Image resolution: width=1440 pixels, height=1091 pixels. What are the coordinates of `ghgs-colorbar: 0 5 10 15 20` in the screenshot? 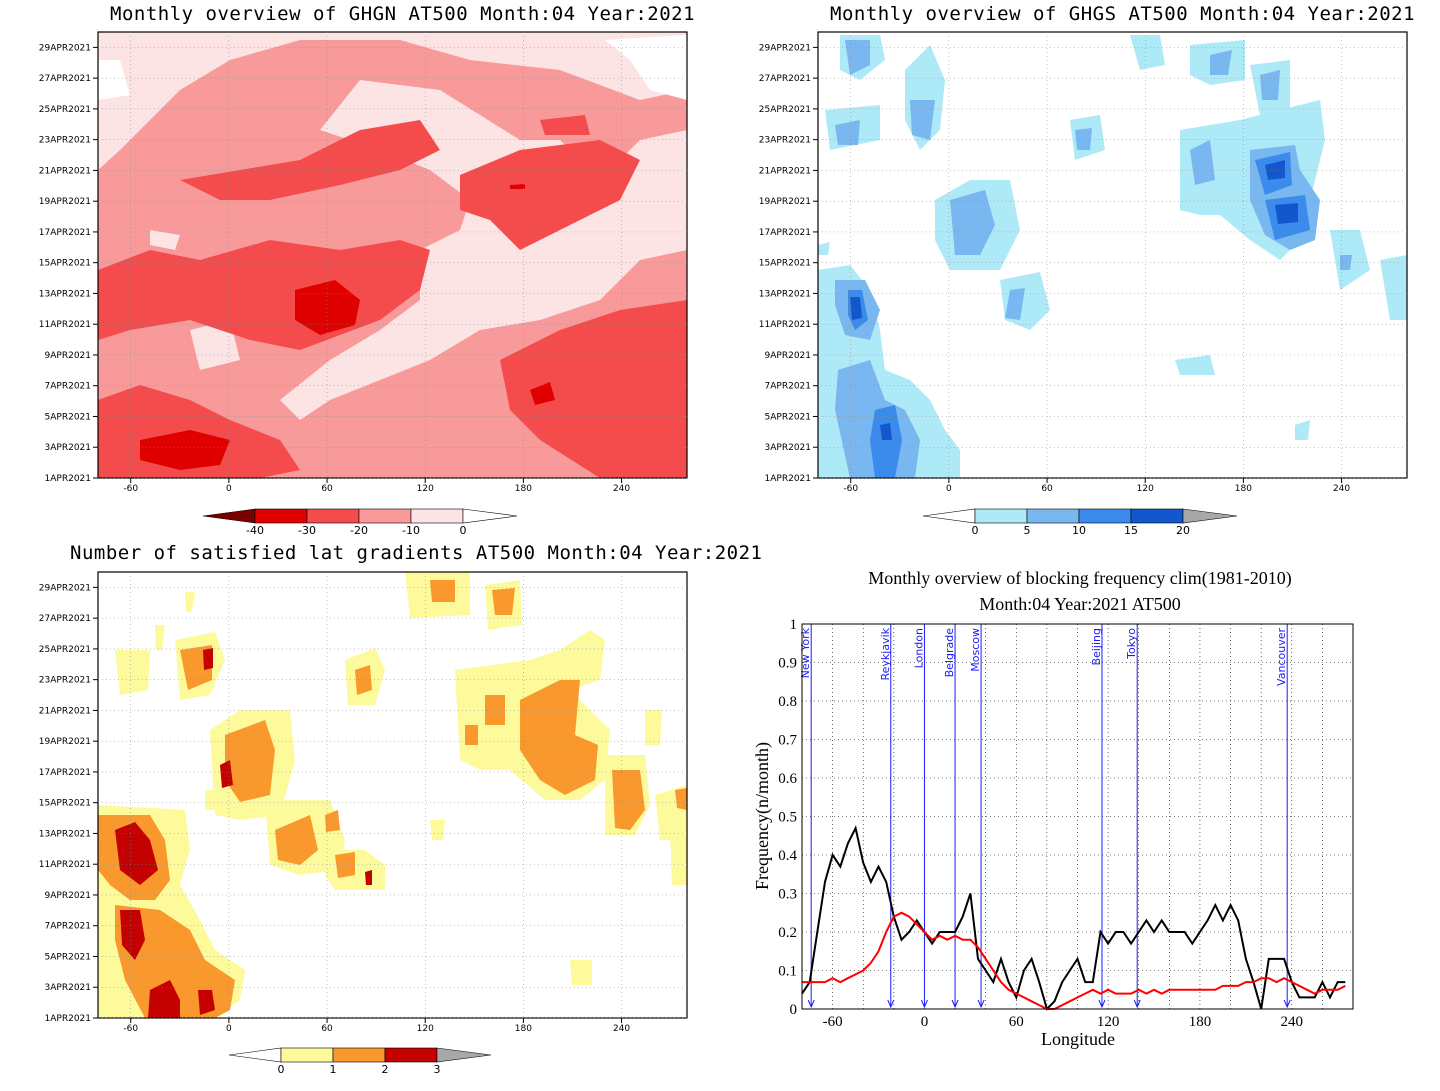 It's located at (1080, 522).